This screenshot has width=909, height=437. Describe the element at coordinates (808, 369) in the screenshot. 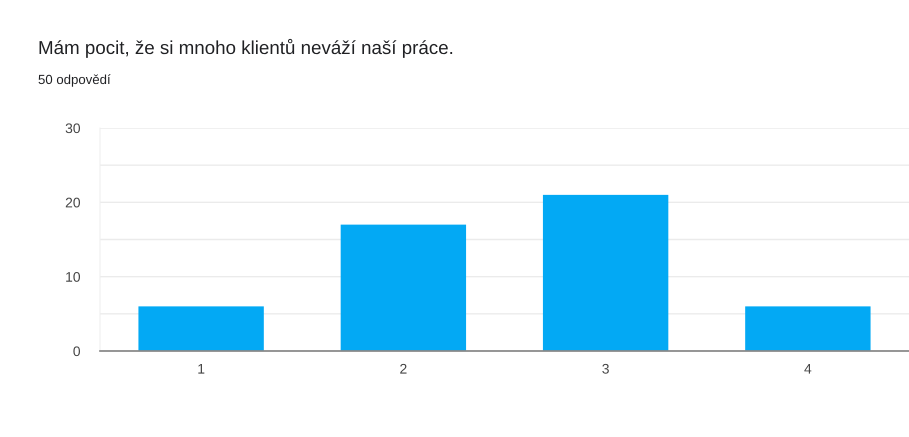

I see `x-tick-label: 4` at that location.